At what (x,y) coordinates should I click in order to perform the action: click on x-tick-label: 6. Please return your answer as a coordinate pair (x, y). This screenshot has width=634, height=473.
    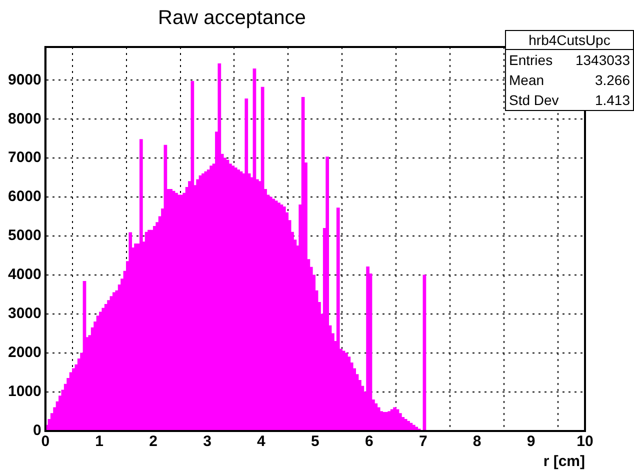
    Looking at the image, I should click on (369, 441).